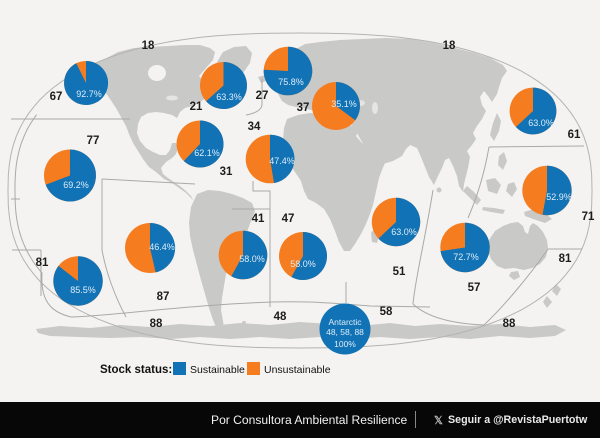 Image resolution: width=600 pixels, height=438 pixels. I want to click on svg-text: 51, so click(399, 272).